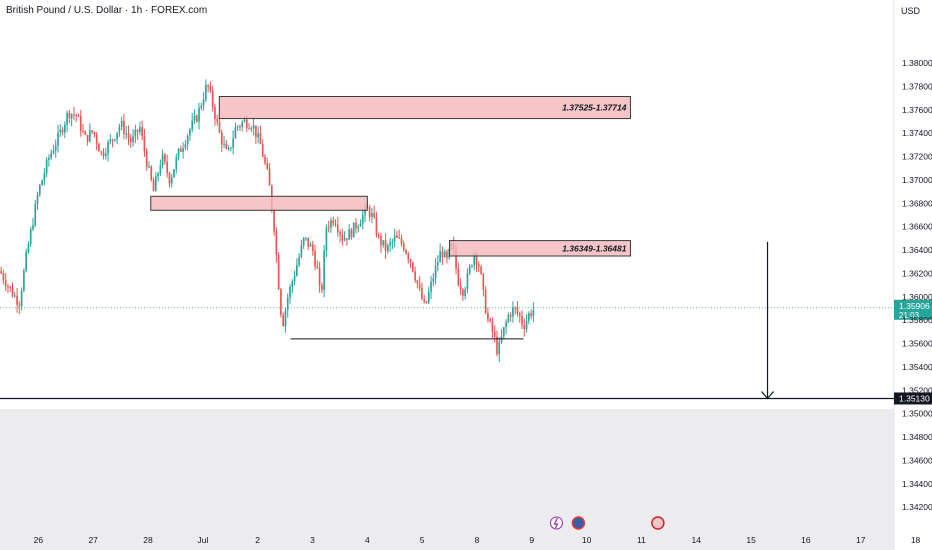 The image size is (932, 550). Describe the element at coordinates (312, 540) in the screenshot. I see `time-tick-label: 3` at that location.